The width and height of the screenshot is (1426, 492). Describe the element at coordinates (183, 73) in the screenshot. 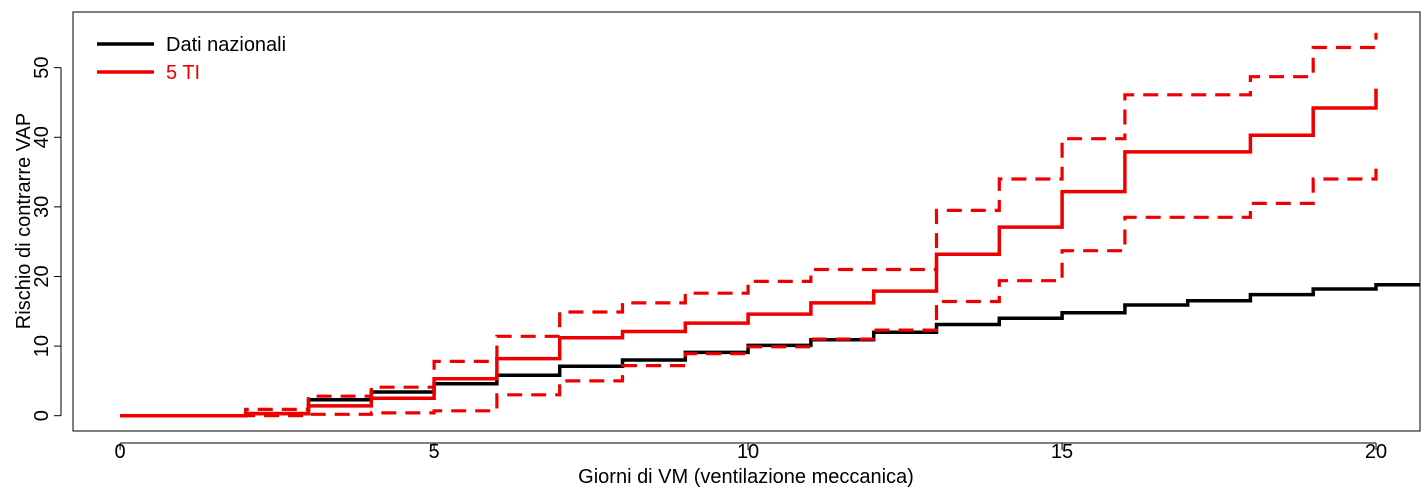

I see `legend-label-5-ti: 5 TI` at that location.